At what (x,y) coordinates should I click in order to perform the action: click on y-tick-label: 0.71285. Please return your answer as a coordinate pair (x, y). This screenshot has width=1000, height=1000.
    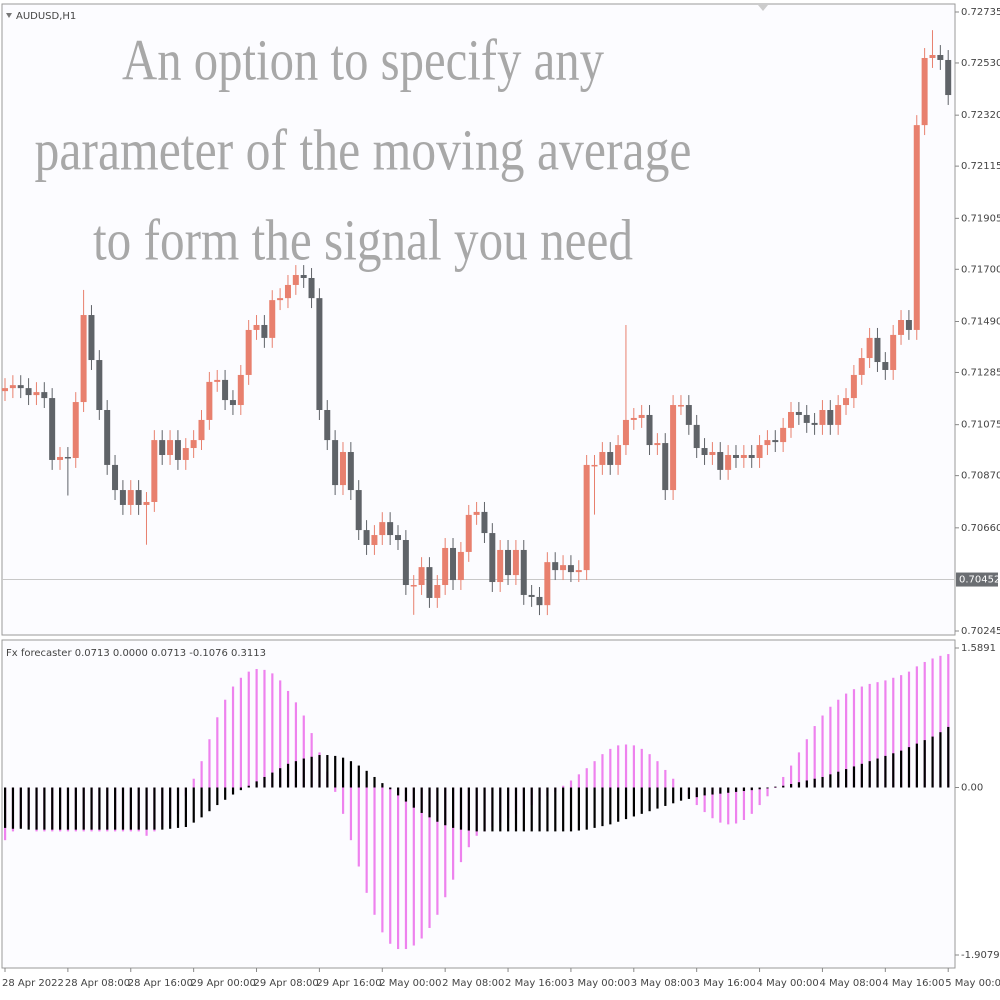
    Looking at the image, I should click on (980, 372).